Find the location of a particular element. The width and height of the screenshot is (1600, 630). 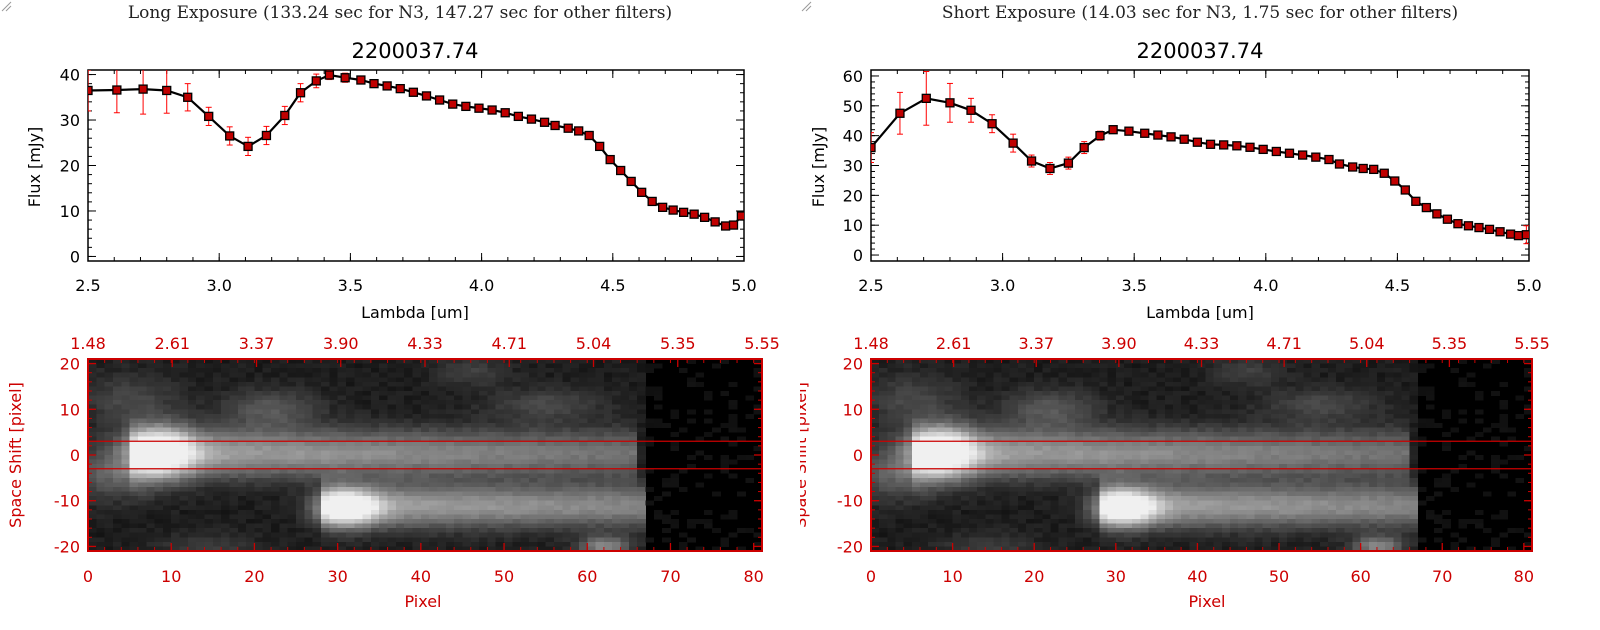

series-line is located at coordinates (1199, 167).